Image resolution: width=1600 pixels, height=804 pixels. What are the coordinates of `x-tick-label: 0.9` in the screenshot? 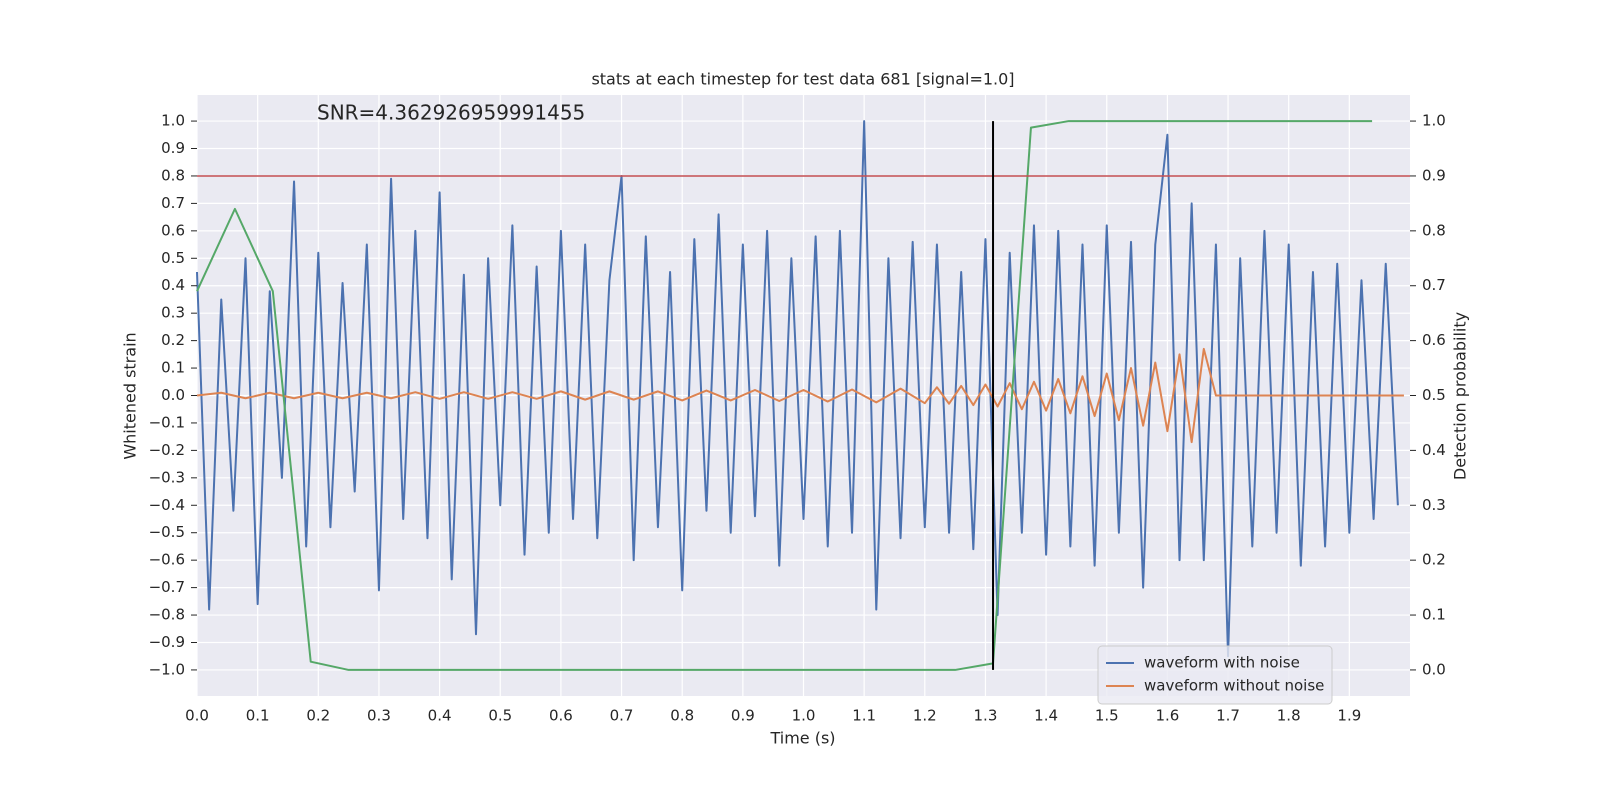 It's located at (743, 716).